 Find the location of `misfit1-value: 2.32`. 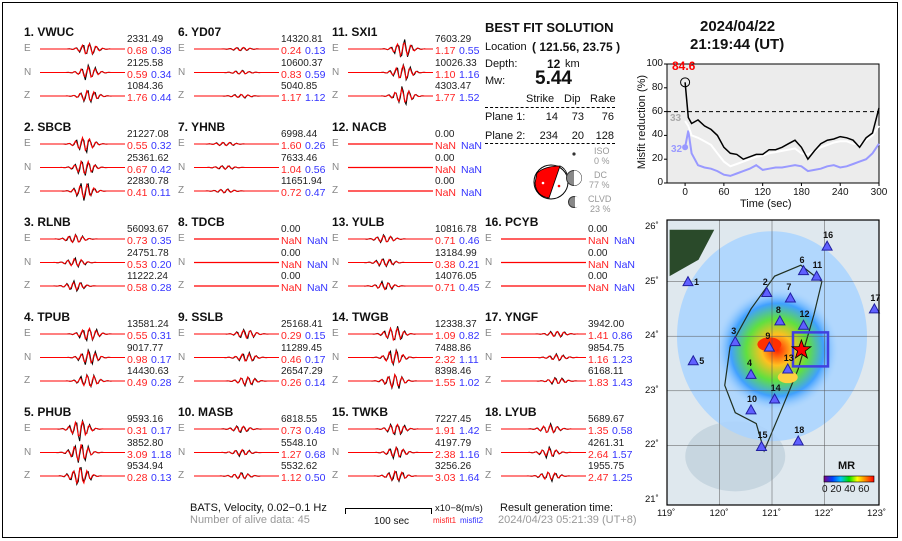

misfit1-value: 2.32 is located at coordinates (445, 359).